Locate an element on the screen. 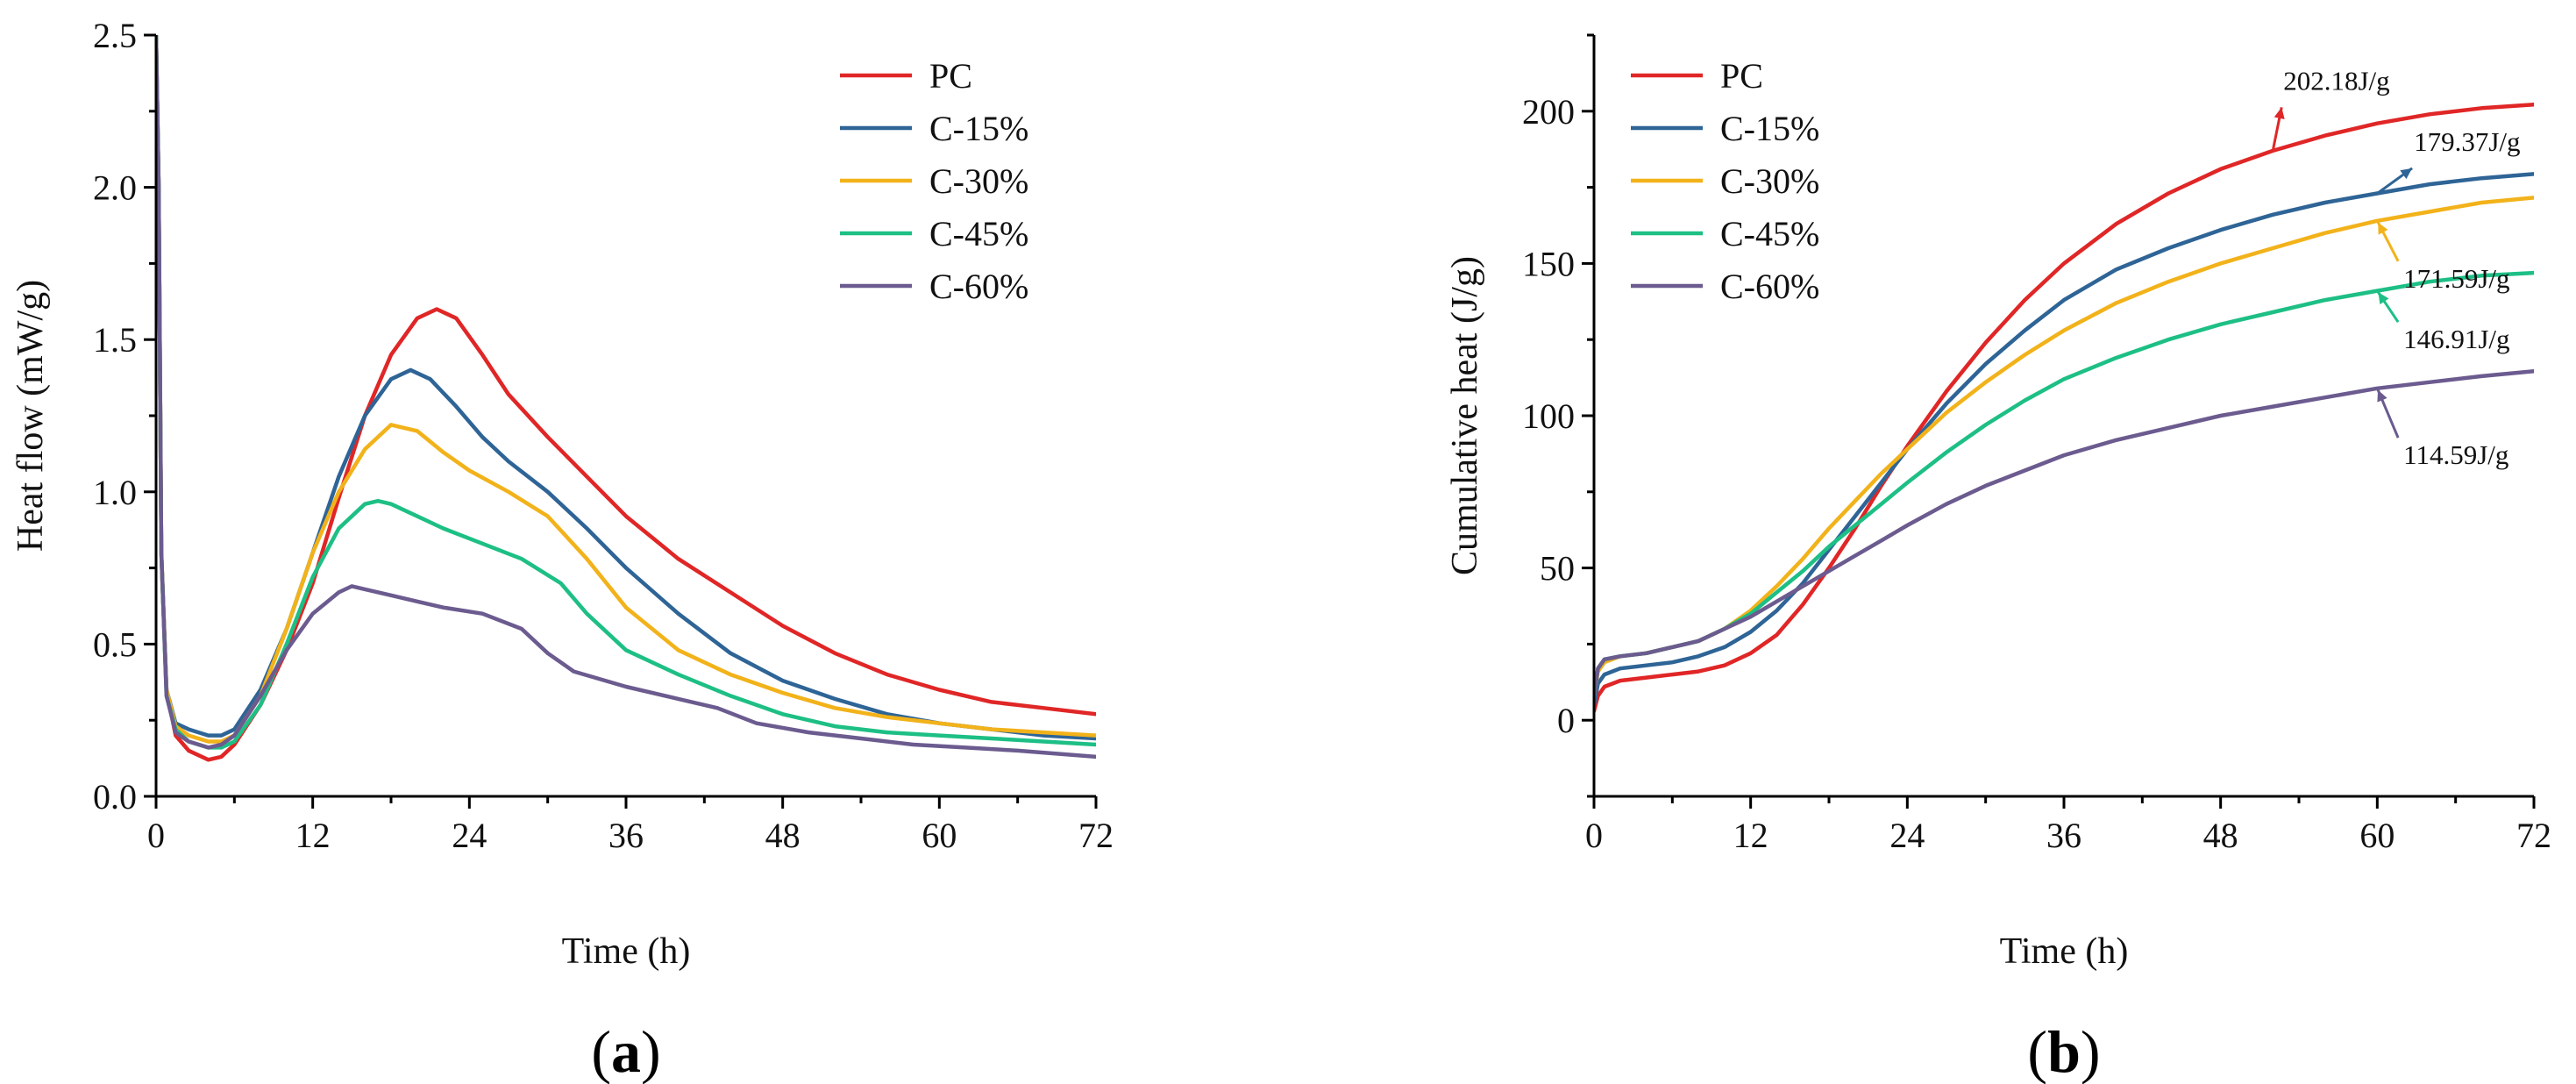 Image resolution: width=2576 pixels, height=1084 pixels. y-tick-label: 0.0 is located at coordinates (115, 797).